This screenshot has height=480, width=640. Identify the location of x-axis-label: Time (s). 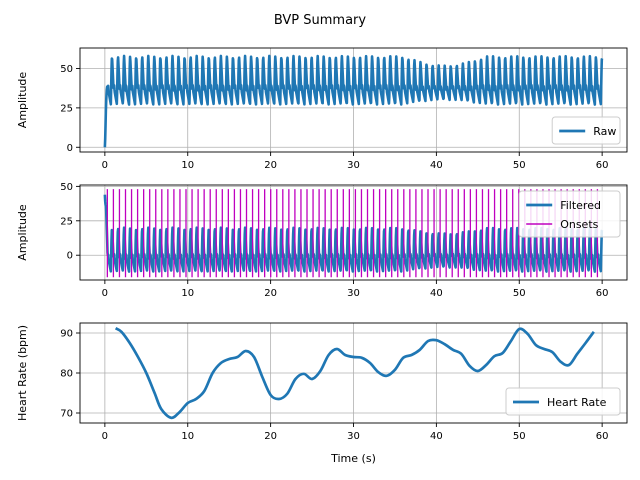
(353, 458).